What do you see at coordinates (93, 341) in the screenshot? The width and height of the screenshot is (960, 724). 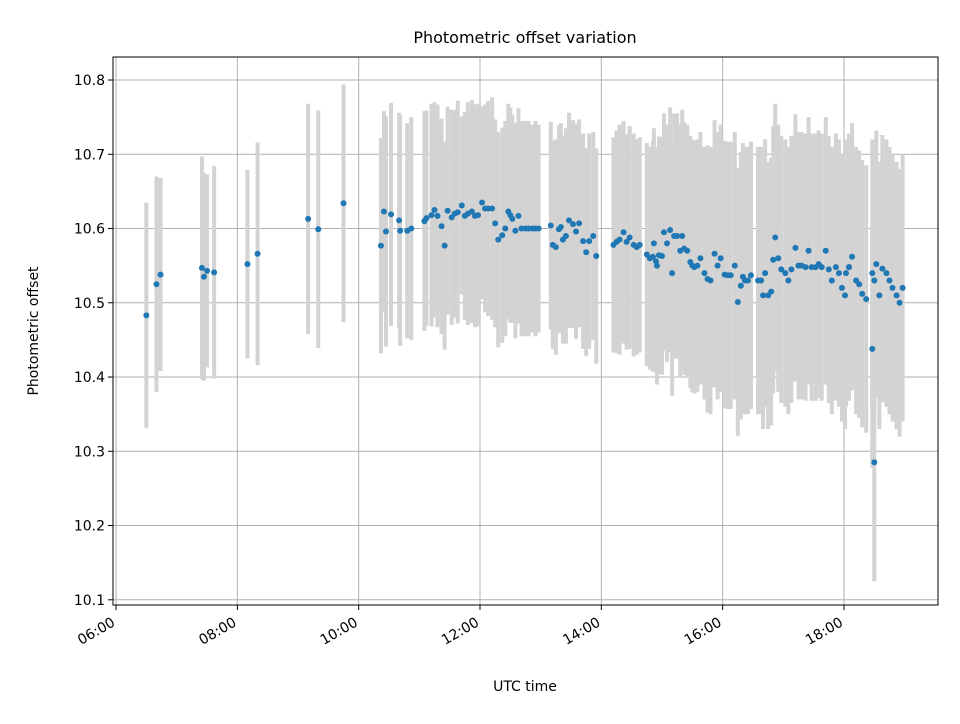 I see `y-axis-ticks: 10.1 10.2 10.3 10.4 10.5 10.6 10.7 10.8` at bounding box center [93, 341].